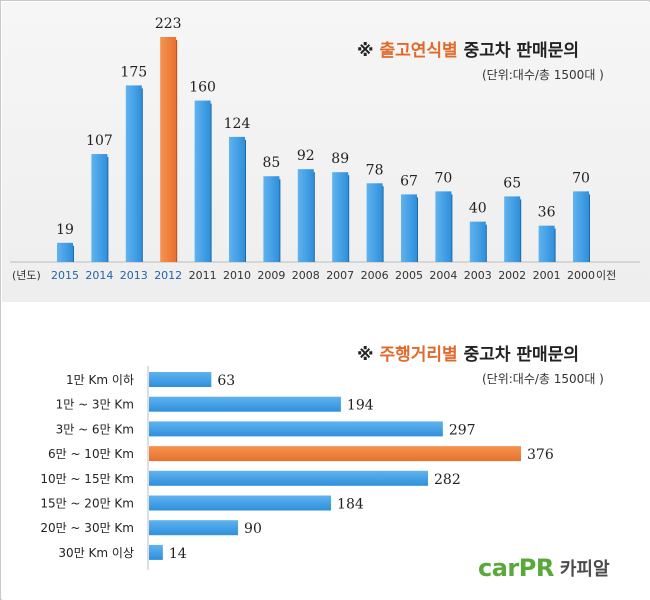  I want to click on data-label: 223, so click(168, 24).